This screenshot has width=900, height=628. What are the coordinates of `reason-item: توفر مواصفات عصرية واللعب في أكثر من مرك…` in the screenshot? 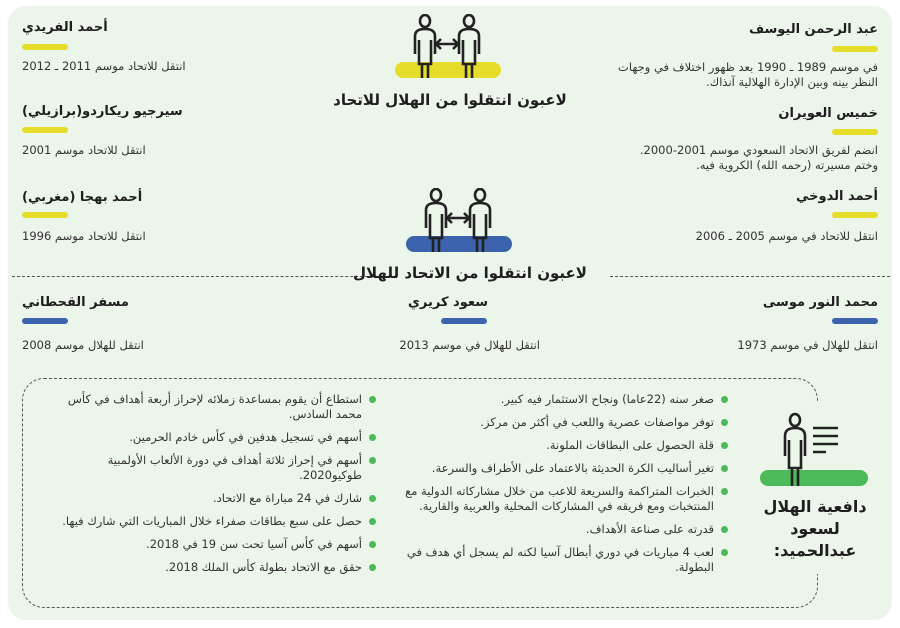 It's located at (558, 422).